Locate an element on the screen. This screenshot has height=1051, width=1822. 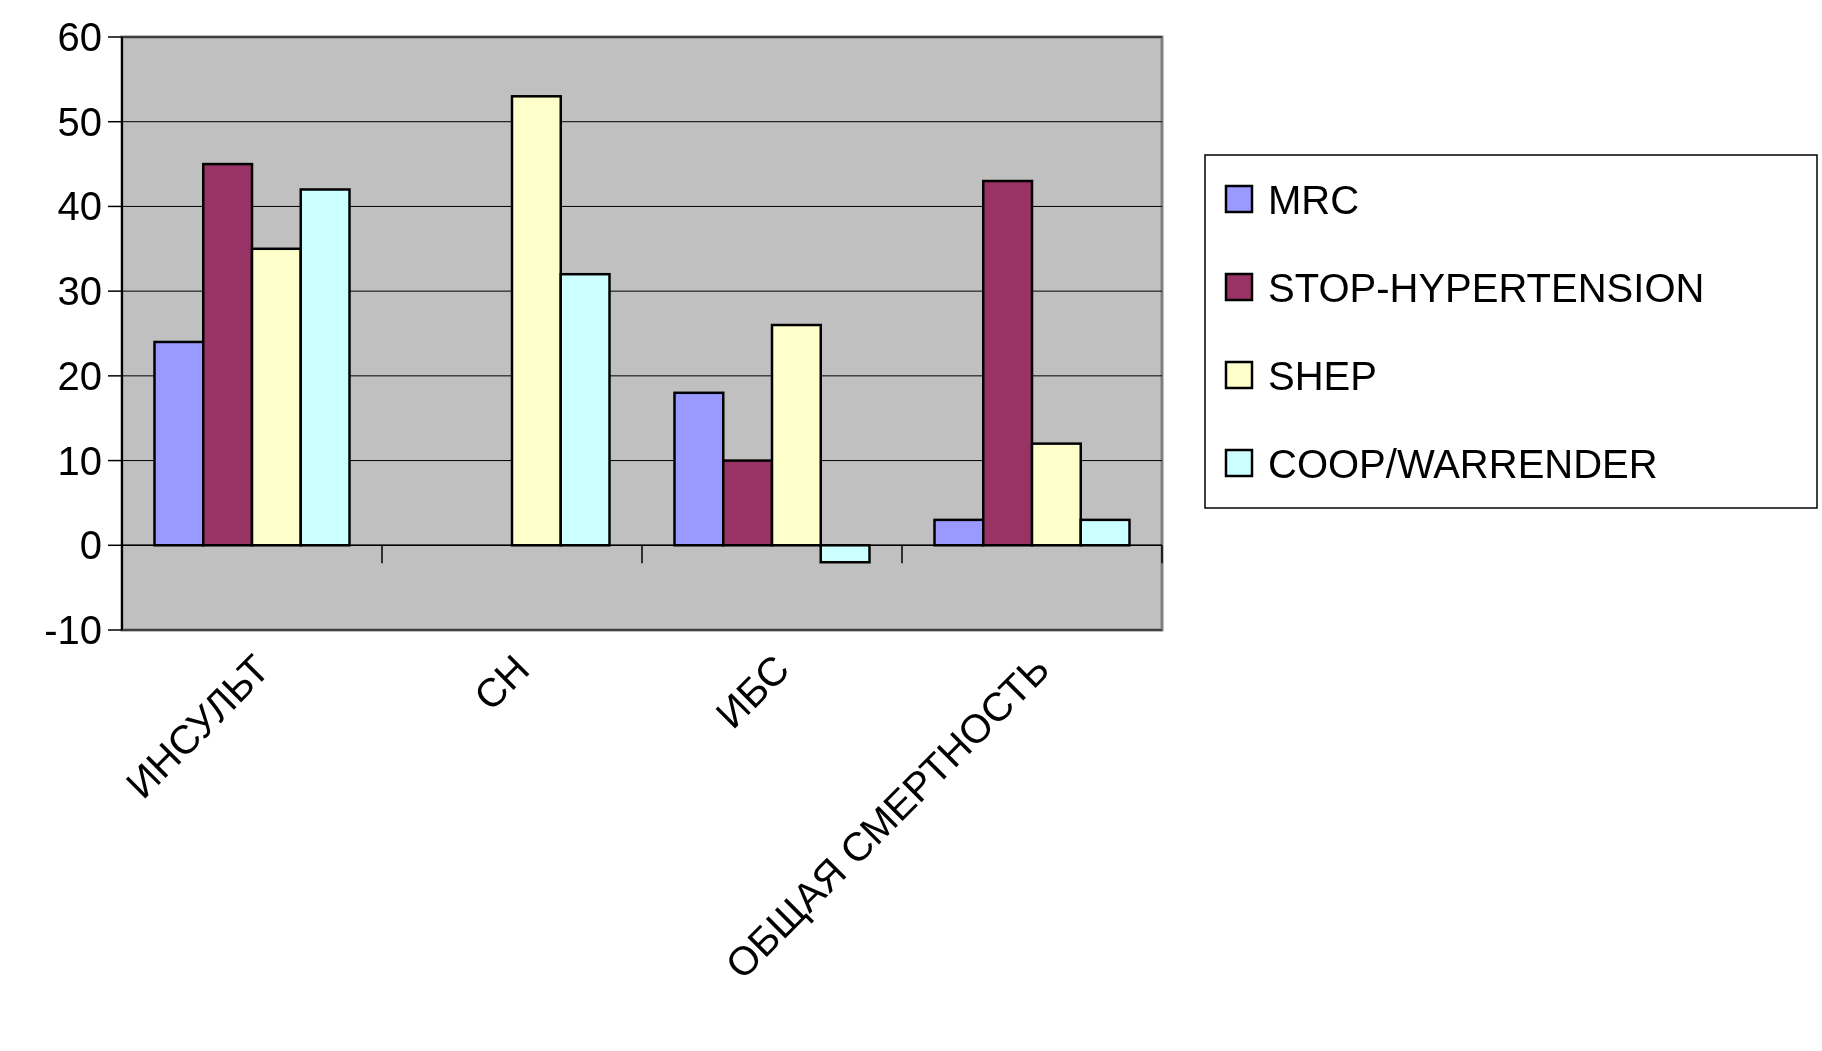
legend-label: SHEP is located at coordinates (1322, 376).